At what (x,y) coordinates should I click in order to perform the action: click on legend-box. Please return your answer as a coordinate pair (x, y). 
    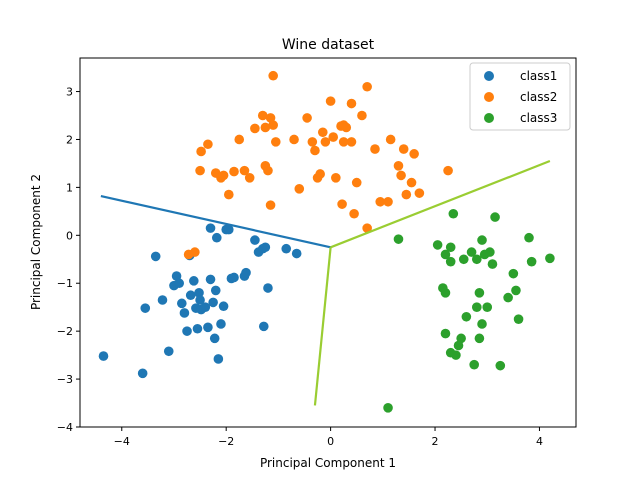
    Looking at the image, I should click on (520, 96).